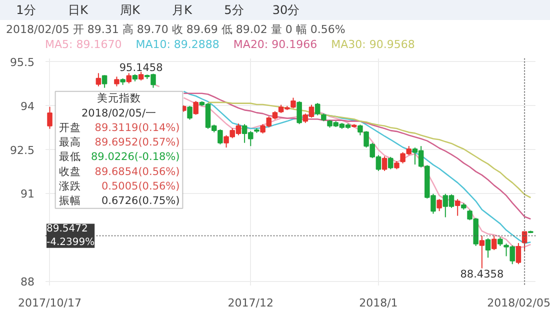  What do you see at coordinates (50, 303) in the screenshot?
I see `x-tick-label: 2017/10/17` at bounding box center [50, 303].